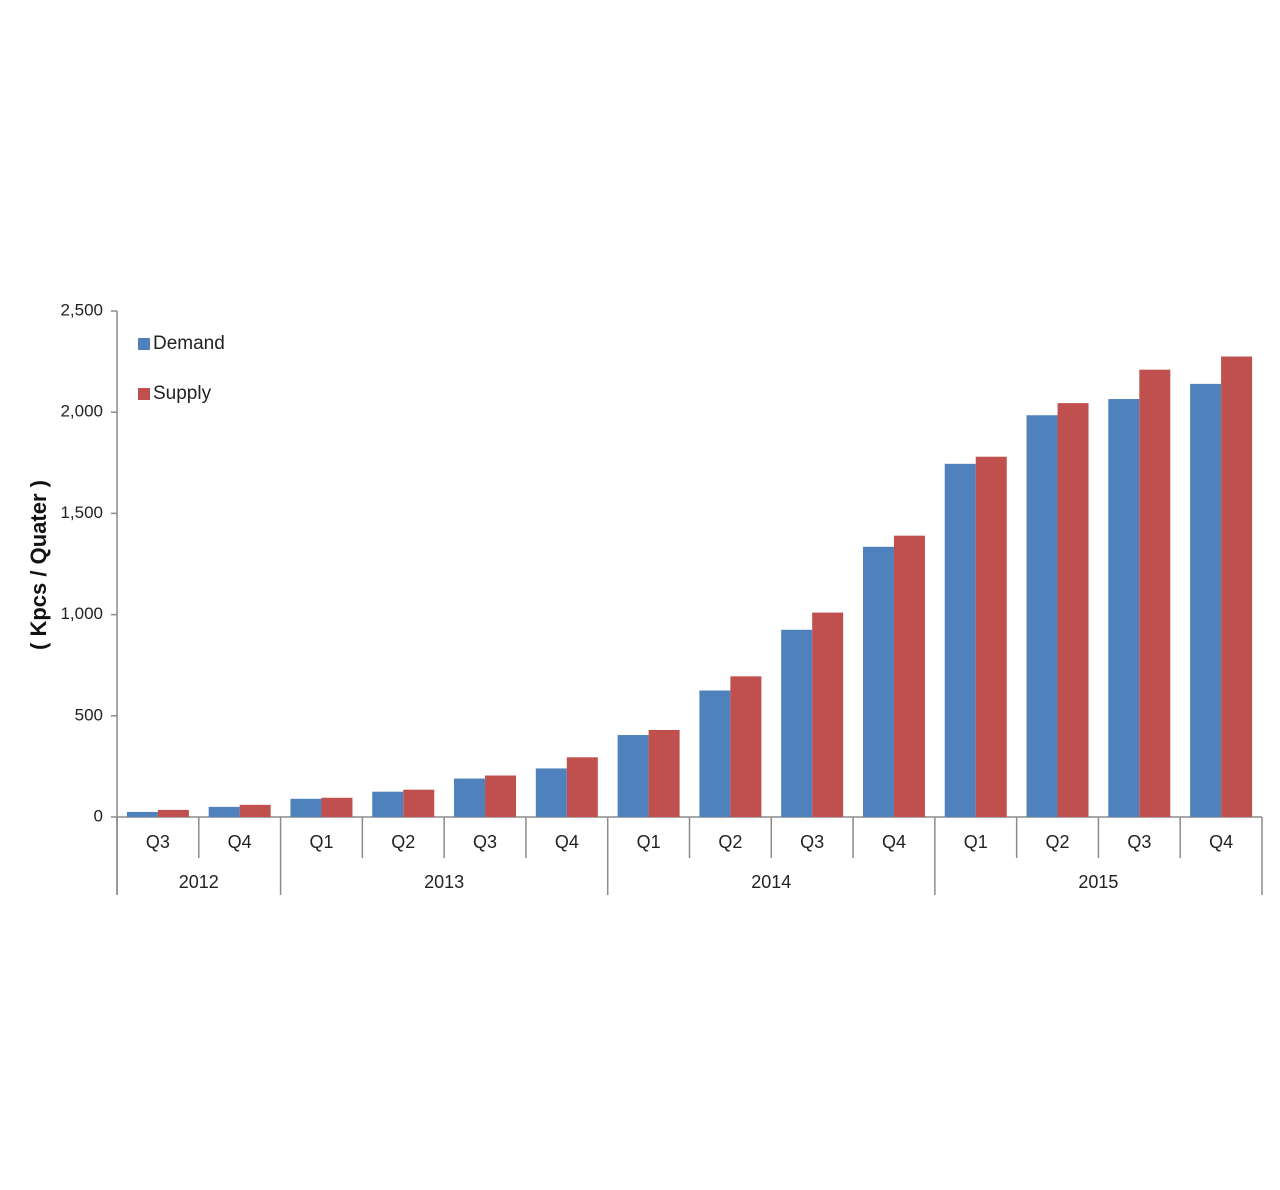  Describe the element at coordinates (444, 882) in the screenshot. I see `group-label: 2013` at that location.